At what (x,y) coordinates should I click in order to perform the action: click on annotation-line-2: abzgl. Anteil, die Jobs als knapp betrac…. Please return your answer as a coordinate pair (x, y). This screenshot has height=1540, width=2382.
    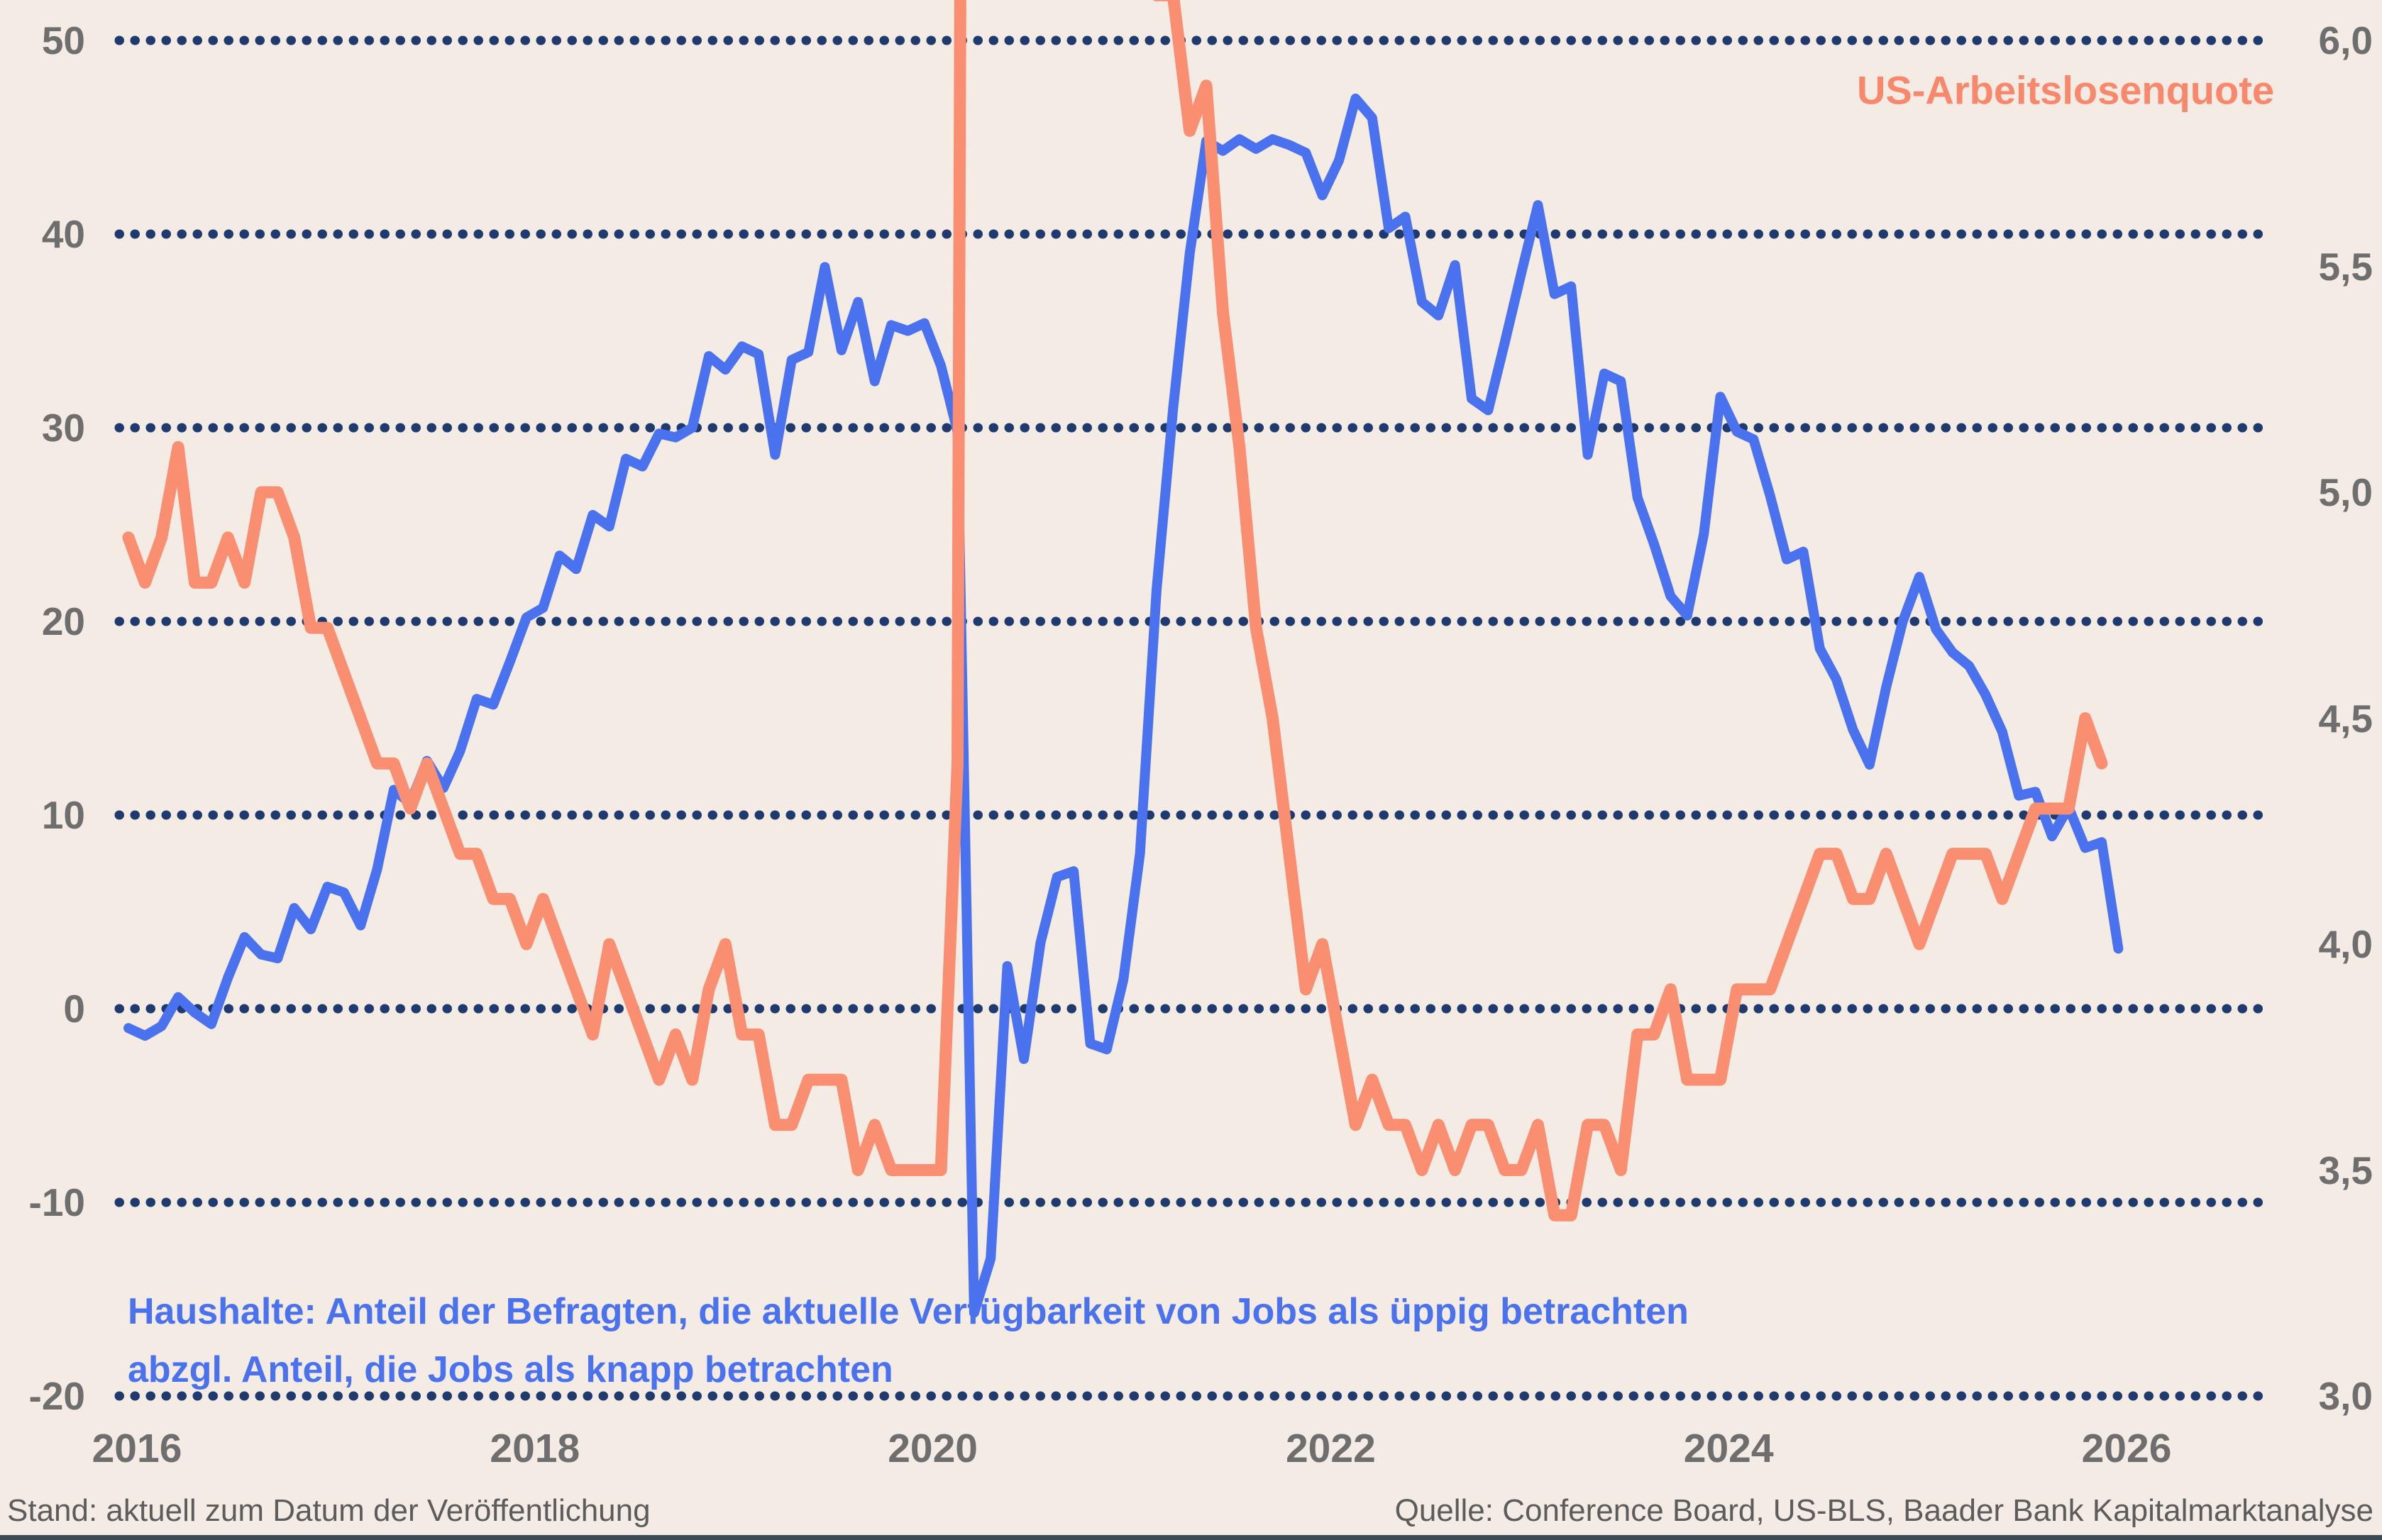
    Looking at the image, I should click on (510, 1369).